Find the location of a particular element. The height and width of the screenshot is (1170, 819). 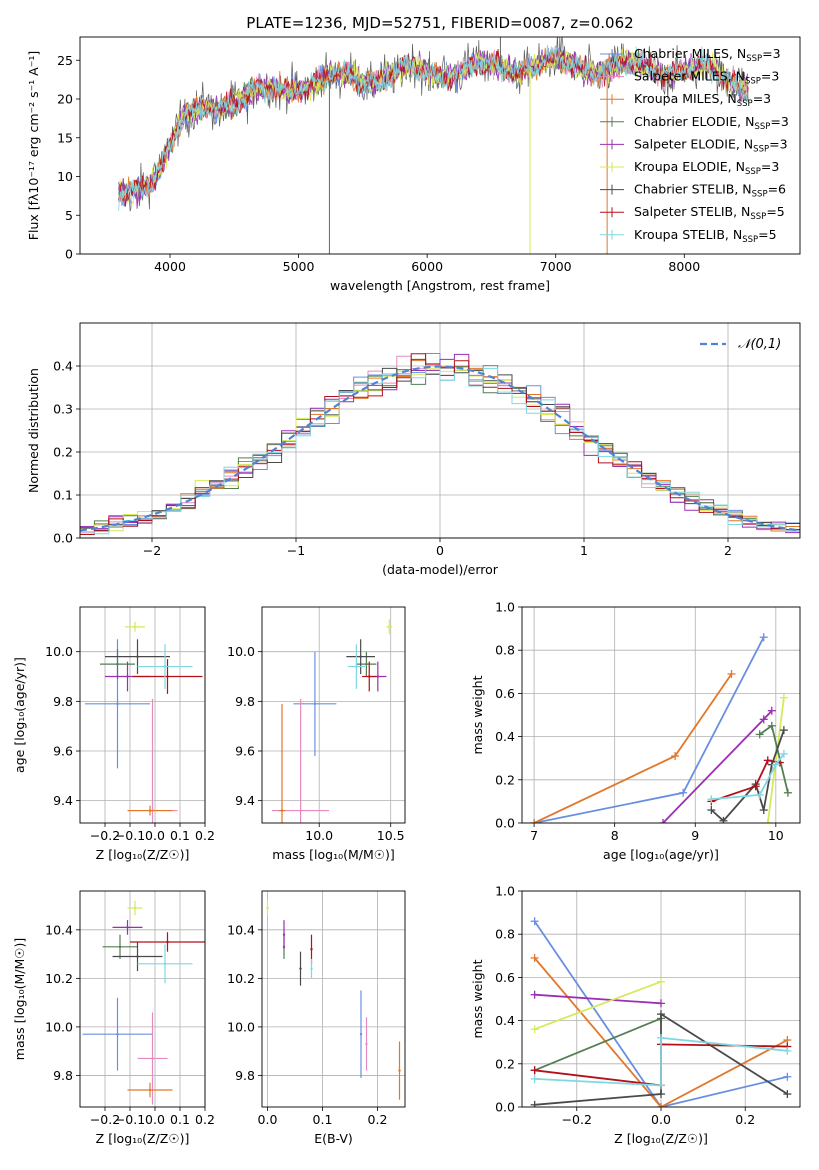

x-tick-label: 9 is located at coordinates (695, 835).